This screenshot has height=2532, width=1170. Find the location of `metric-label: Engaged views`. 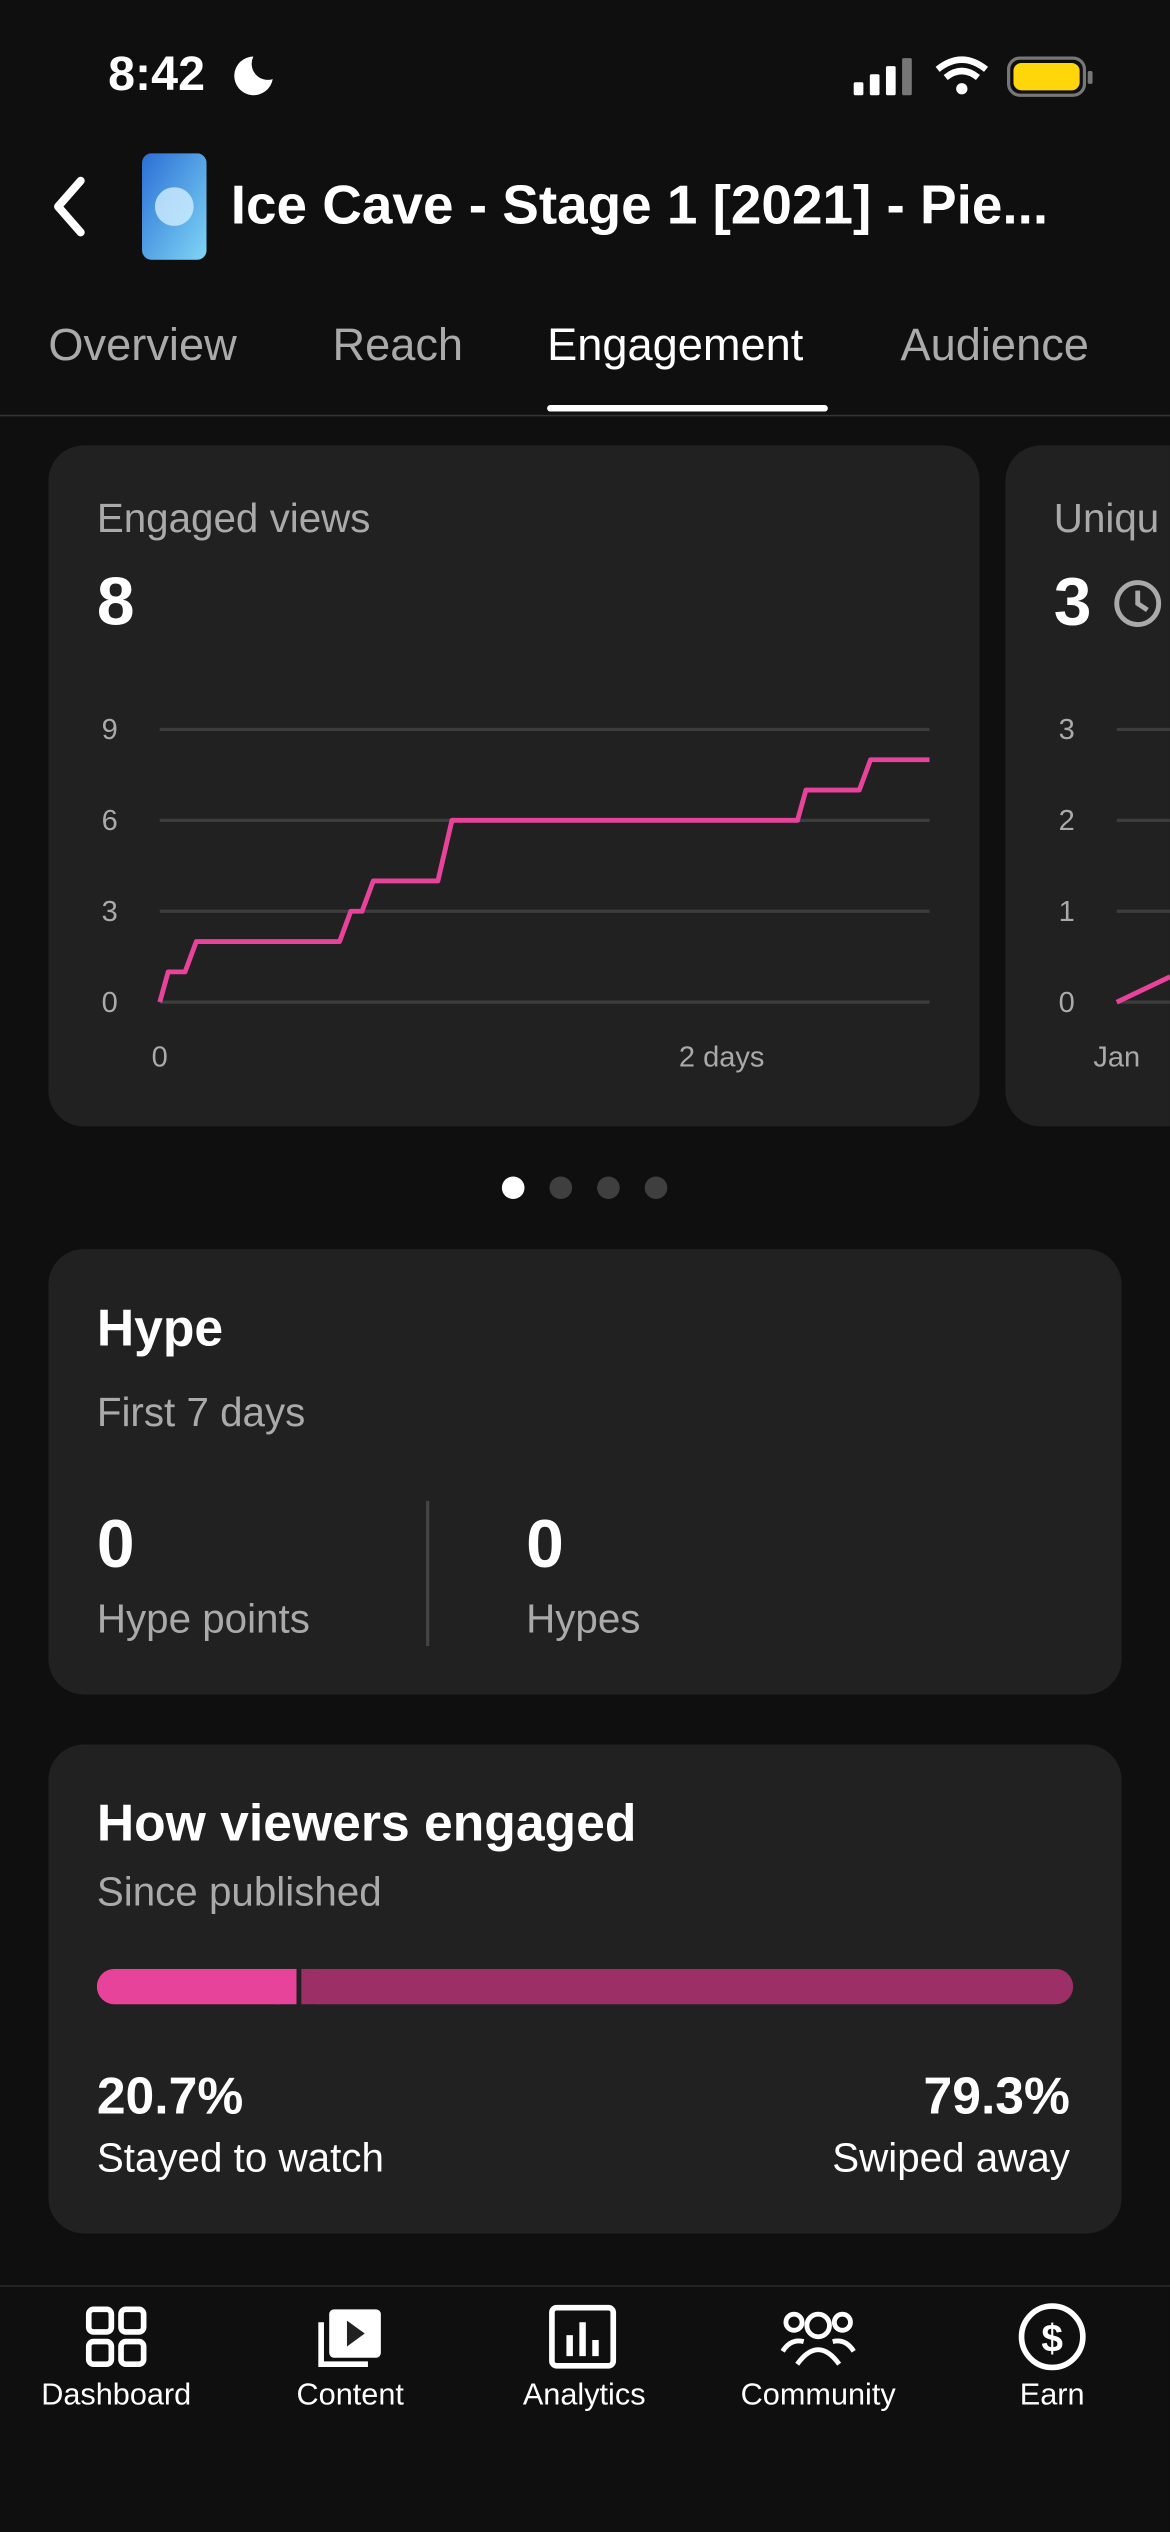

metric-label: Engaged views is located at coordinates (233, 519).